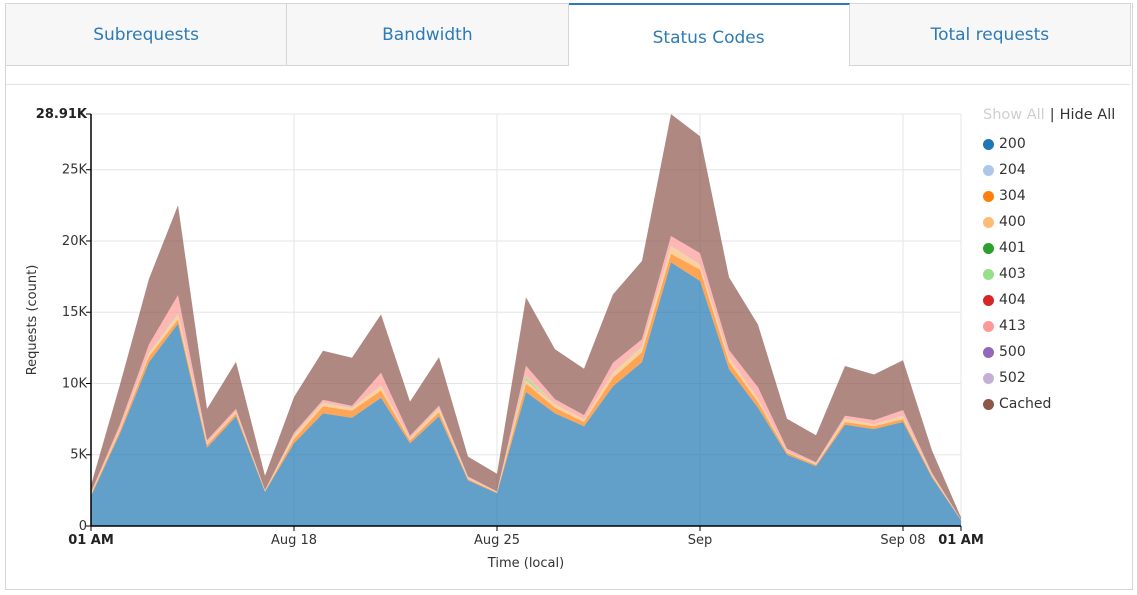 The height and width of the screenshot is (595, 1137). What do you see at coordinates (428, 34) in the screenshot?
I see `tab-bandwidth: Bandwidth` at bounding box center [428, 34].